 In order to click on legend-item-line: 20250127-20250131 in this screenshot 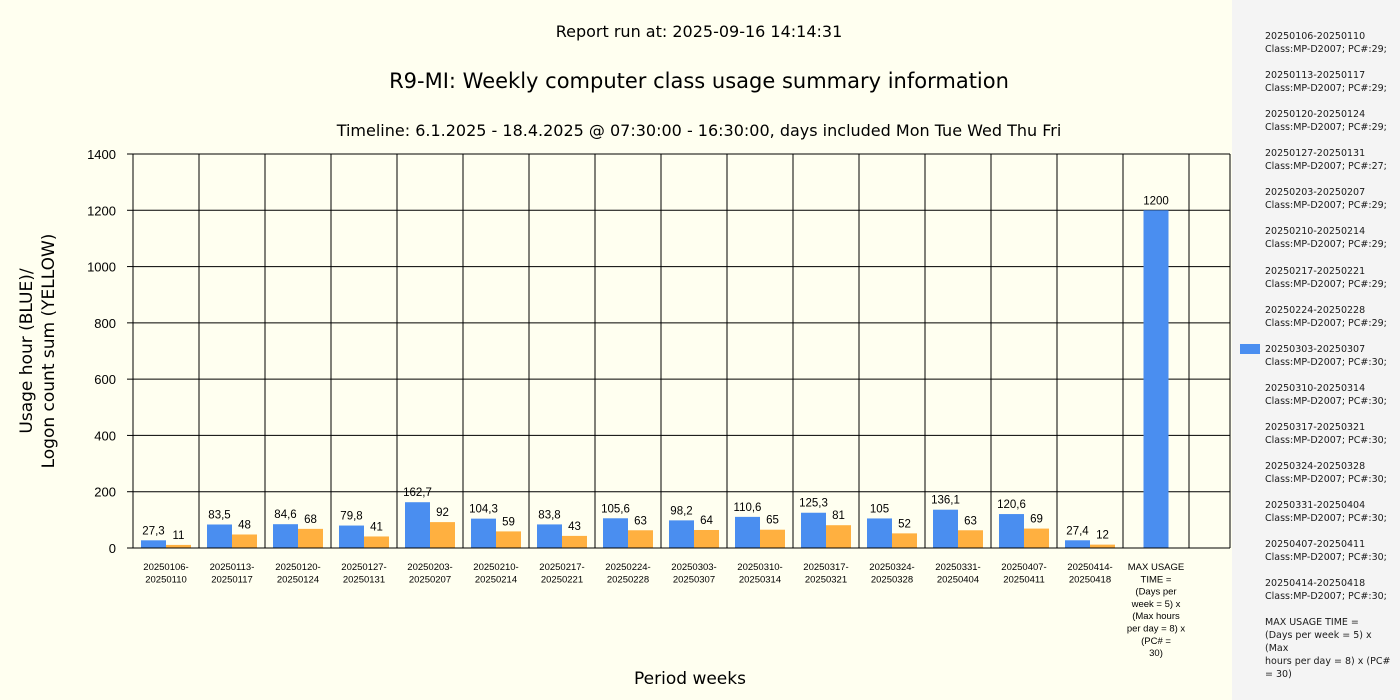, I will do `click(1315, 154)`.